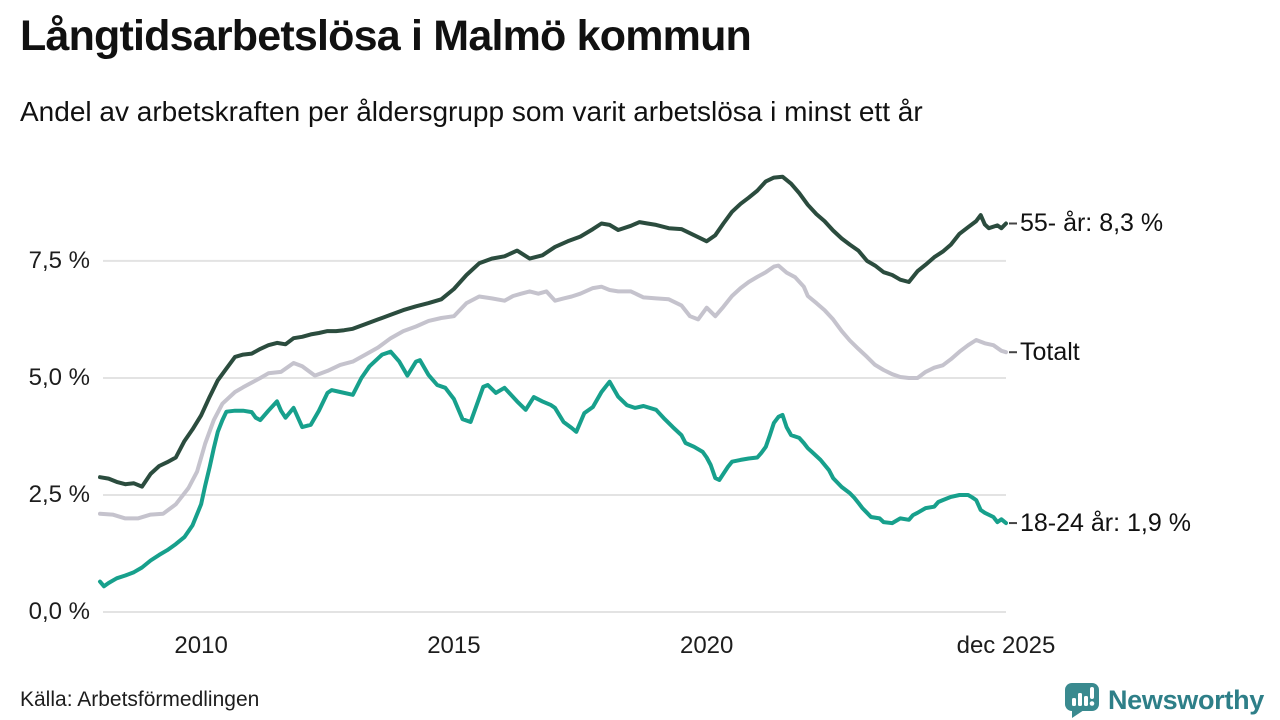 This screenshot has height=720, width=1280. Describe the element at coordinates (1006, 645) in the screenshot. I see `x-axis-tick-label: dec 2025` at that location.